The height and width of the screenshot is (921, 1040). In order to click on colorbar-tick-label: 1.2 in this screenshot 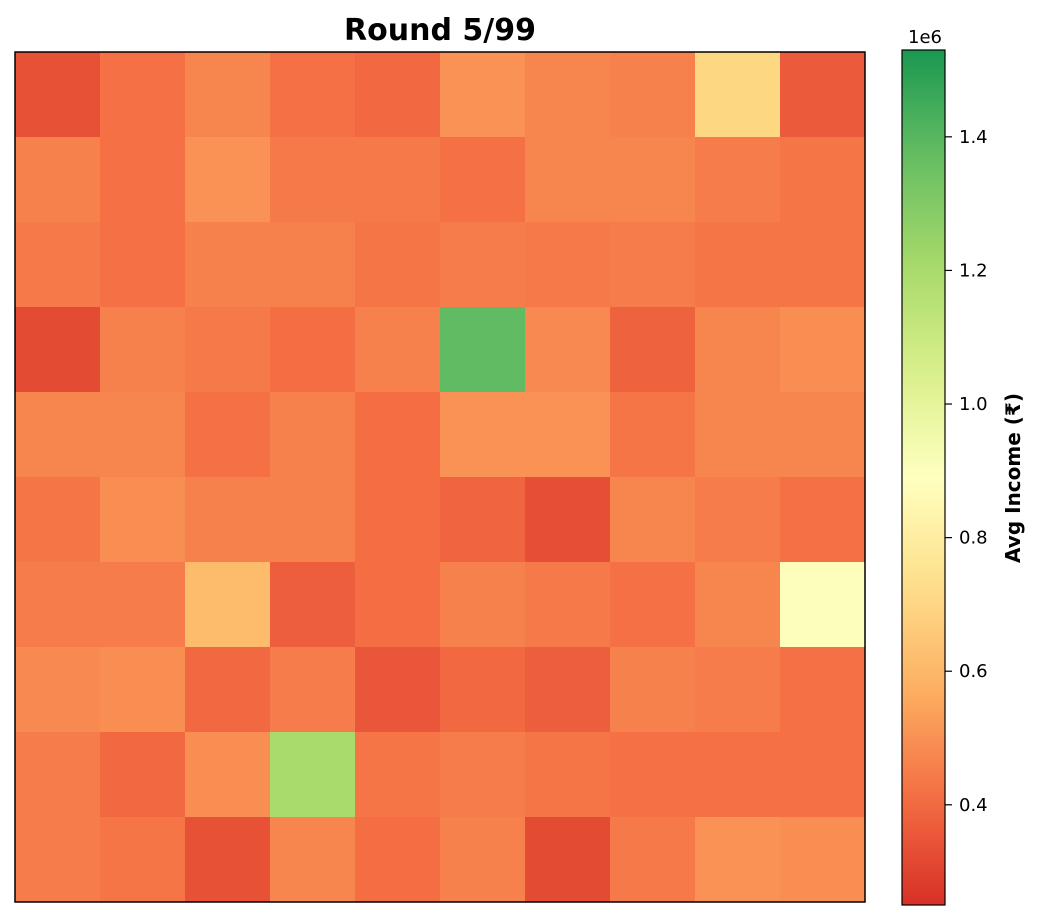, I will do `click(973, 270)`.